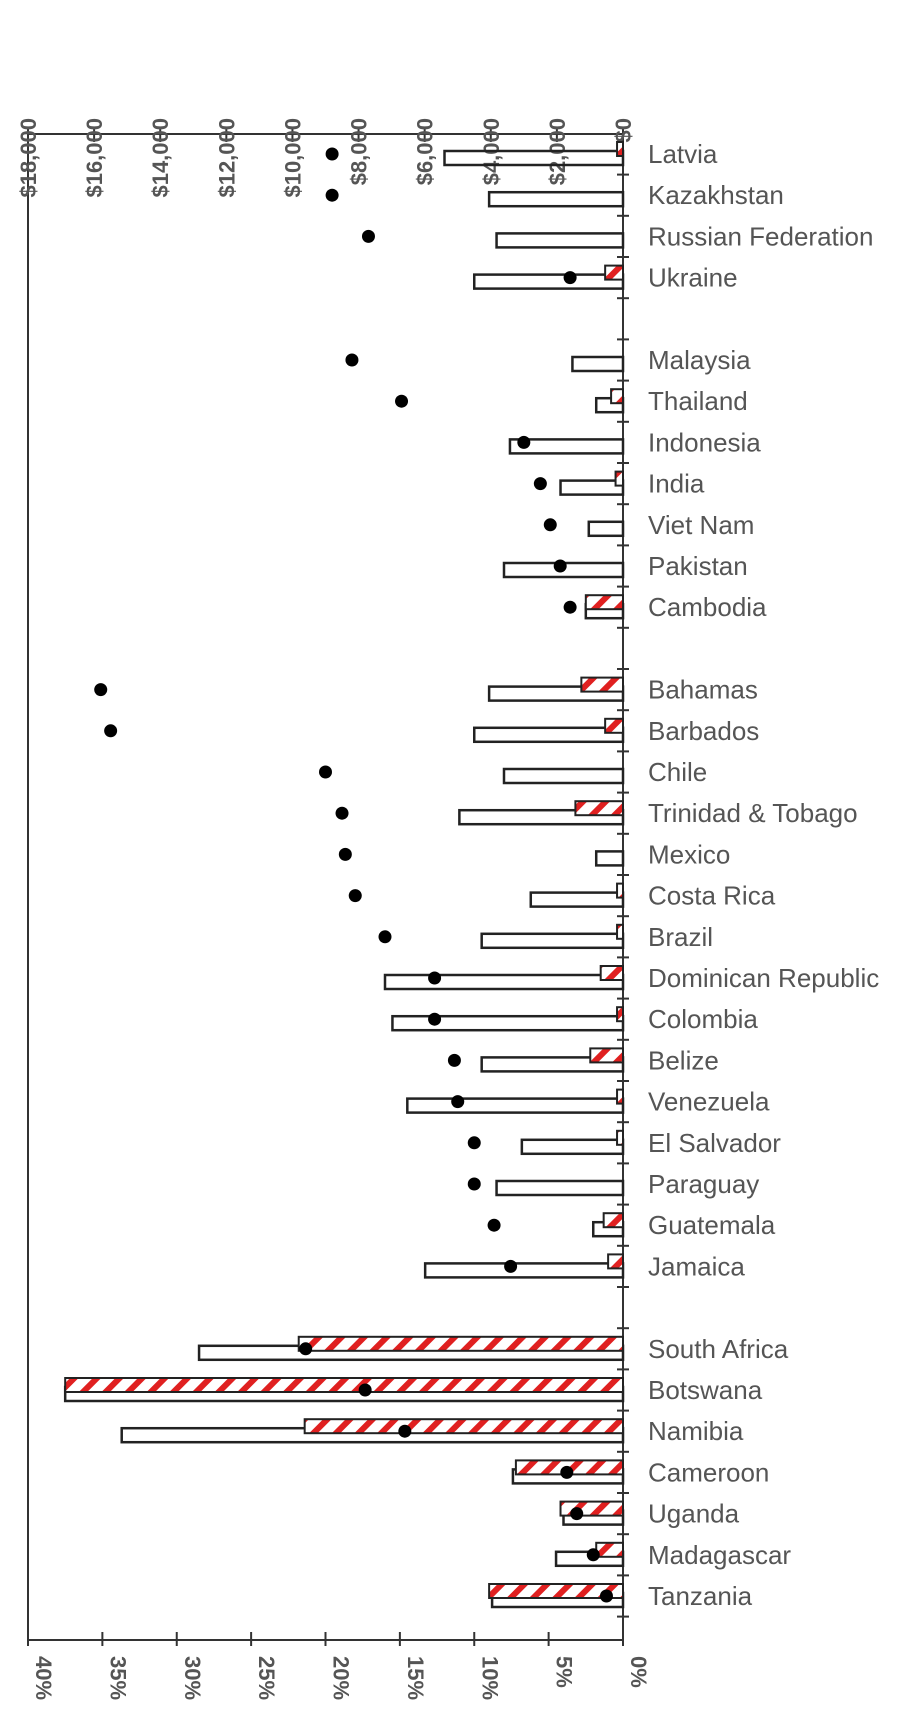 The width and height of the screenshot is (903, 1720). Describe the element at coordinates (694, 1514) in the screenshot. I see `country-label: Uganda` at that location.